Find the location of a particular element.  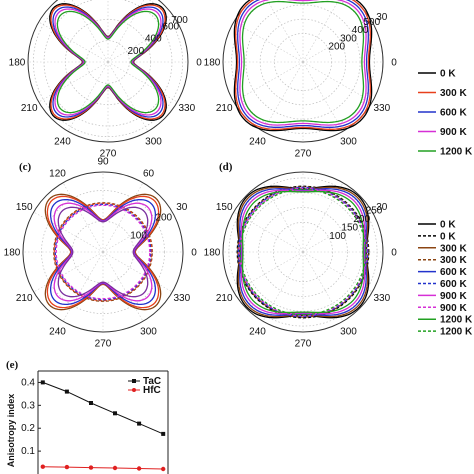

angle-tick-label: 150 is located at coordinates (24, 207).